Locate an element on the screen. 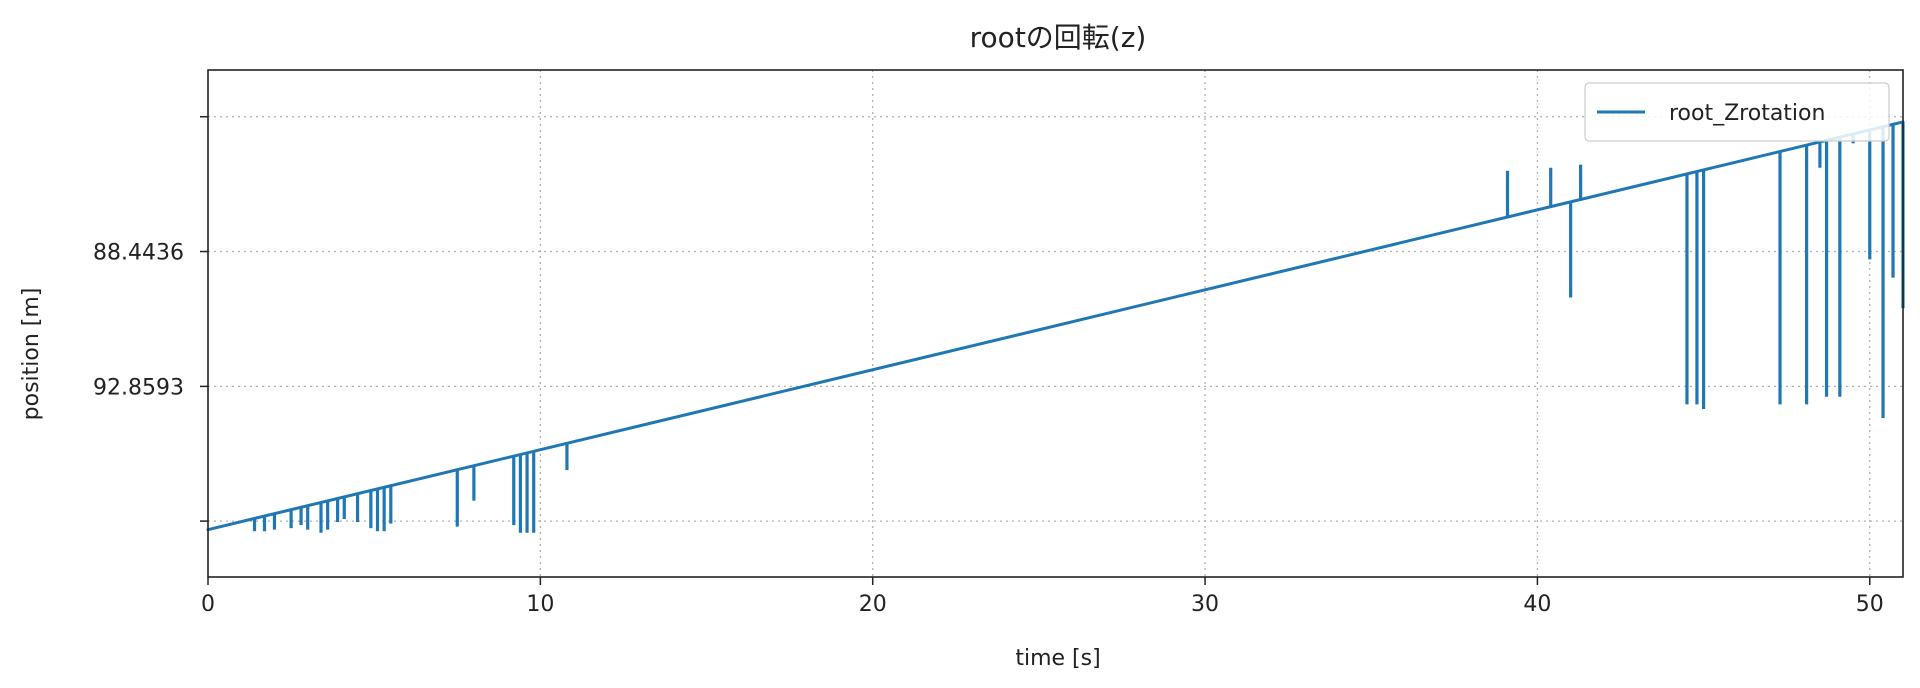 Image resolution: width=1920 pixels, height=688 pixels. x-tick-label: 40 is located at coordinates (1537, 604).